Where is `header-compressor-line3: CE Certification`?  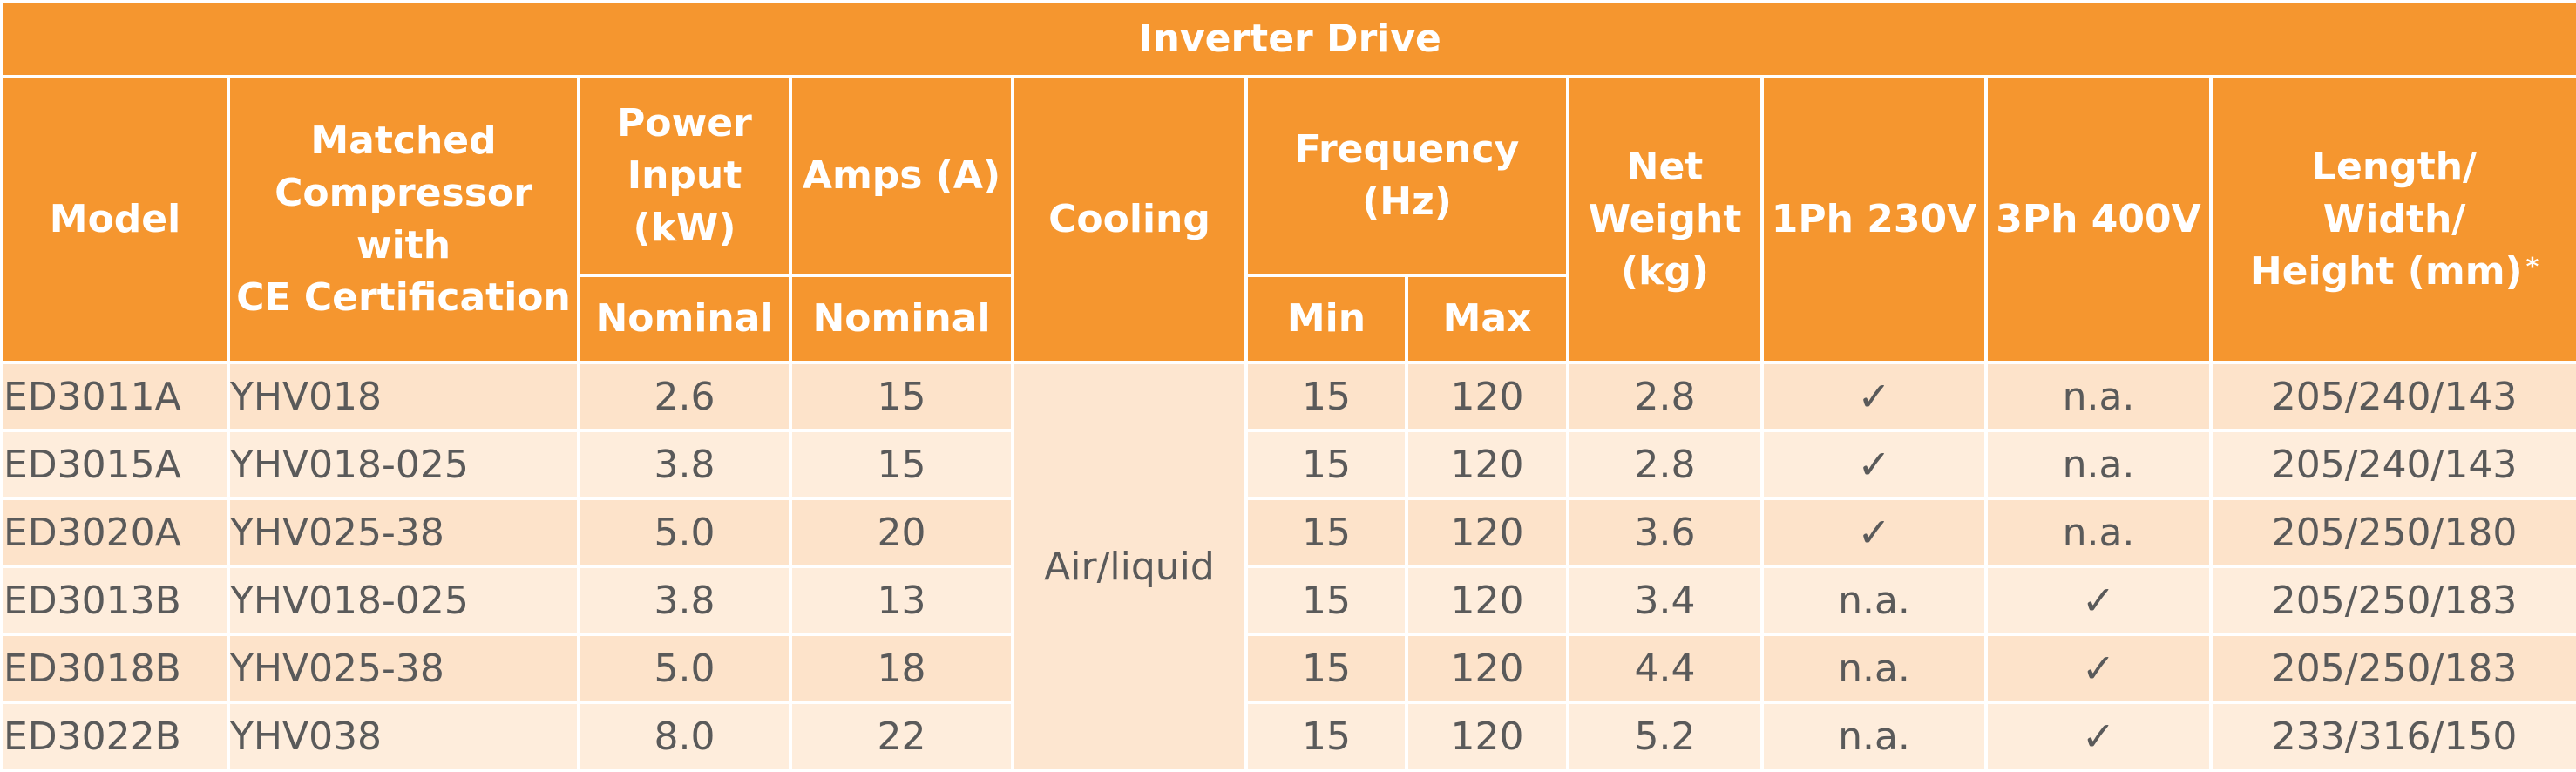 header-compressor-line3: CE Certification is located at coordinates (404, 298).